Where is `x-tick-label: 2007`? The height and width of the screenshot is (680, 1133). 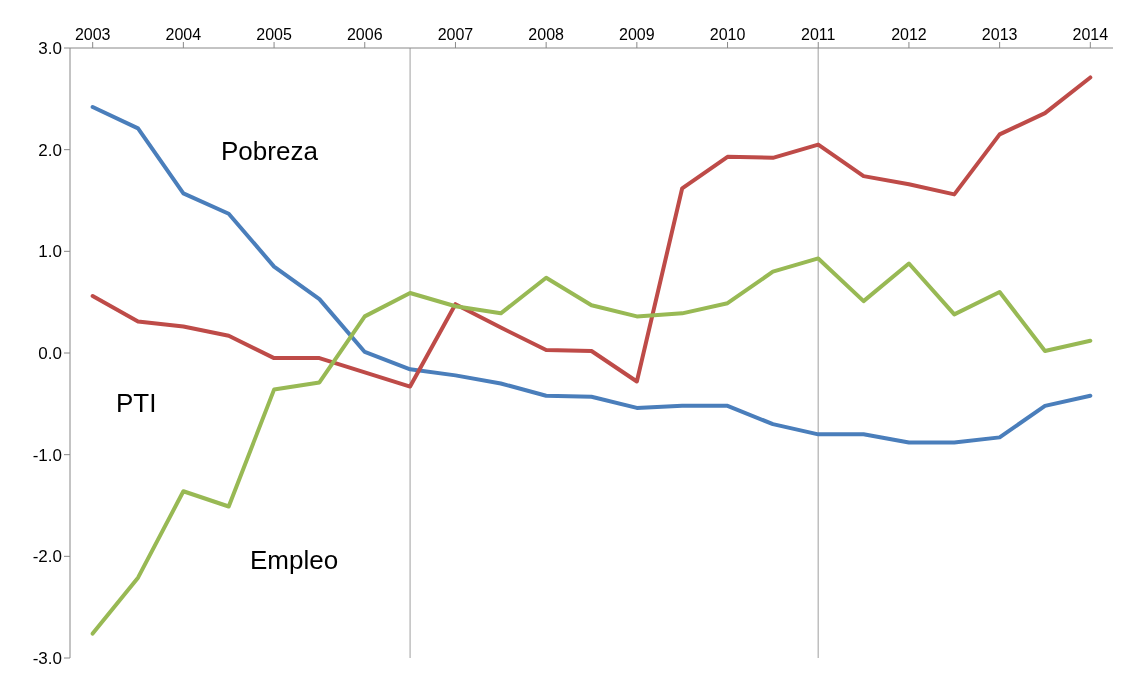 x-tick-label: 2007 is located at coordinates (455, 34).